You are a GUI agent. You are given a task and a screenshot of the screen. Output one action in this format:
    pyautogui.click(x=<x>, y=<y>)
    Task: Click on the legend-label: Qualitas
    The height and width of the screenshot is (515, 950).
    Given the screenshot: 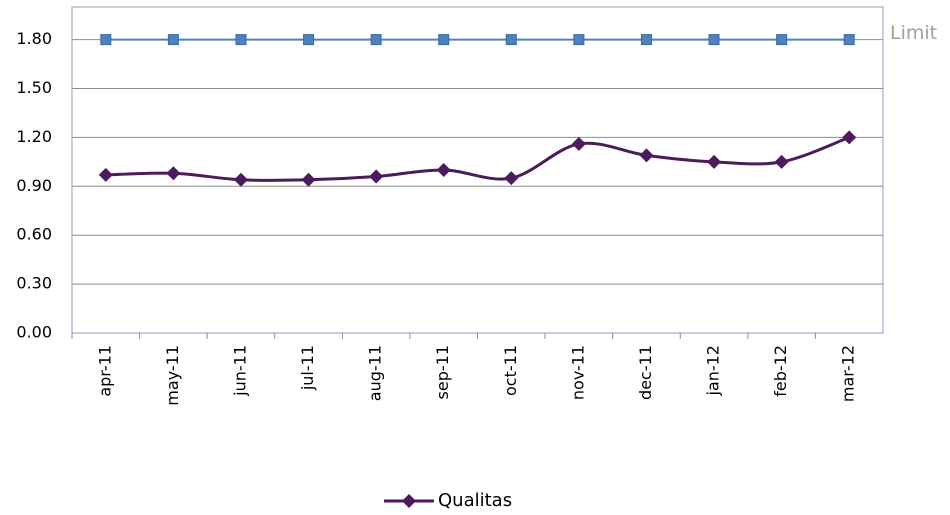 What is the action you would take?
    pyautogui.click(x=475, y=500)
    